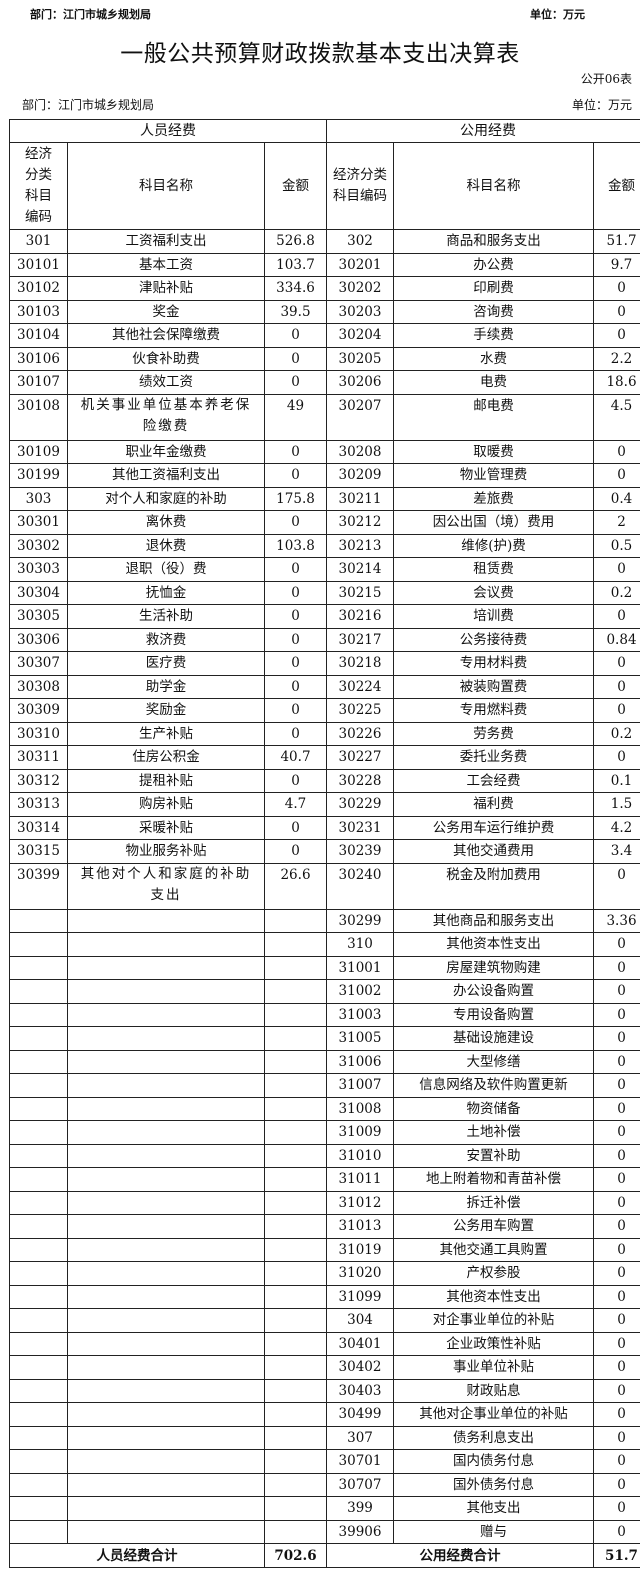 The height and width of the screenshot is (1586, 640). I want to click on table-row: 30309 奖励金 0 30225 专用燃料费 0, so click(324, 710).